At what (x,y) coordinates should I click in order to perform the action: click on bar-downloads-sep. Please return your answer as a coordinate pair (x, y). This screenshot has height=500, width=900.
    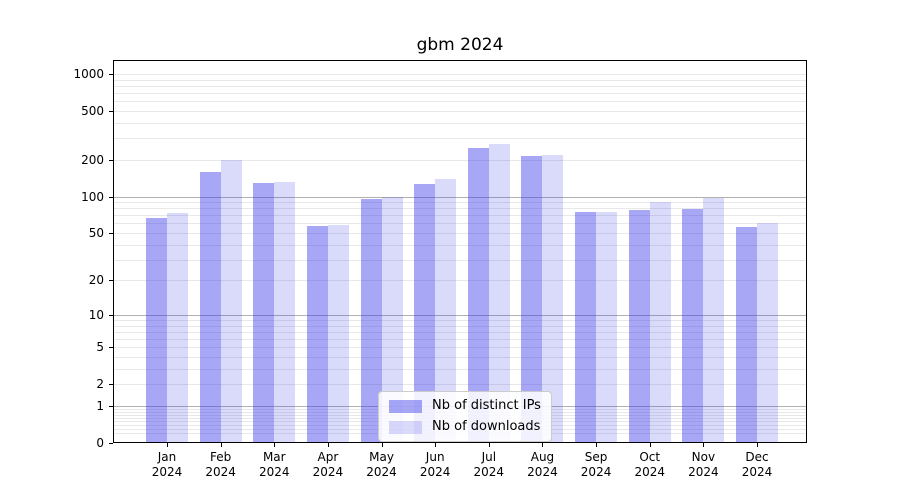
    Looking at the image, I should click on (607, 327).